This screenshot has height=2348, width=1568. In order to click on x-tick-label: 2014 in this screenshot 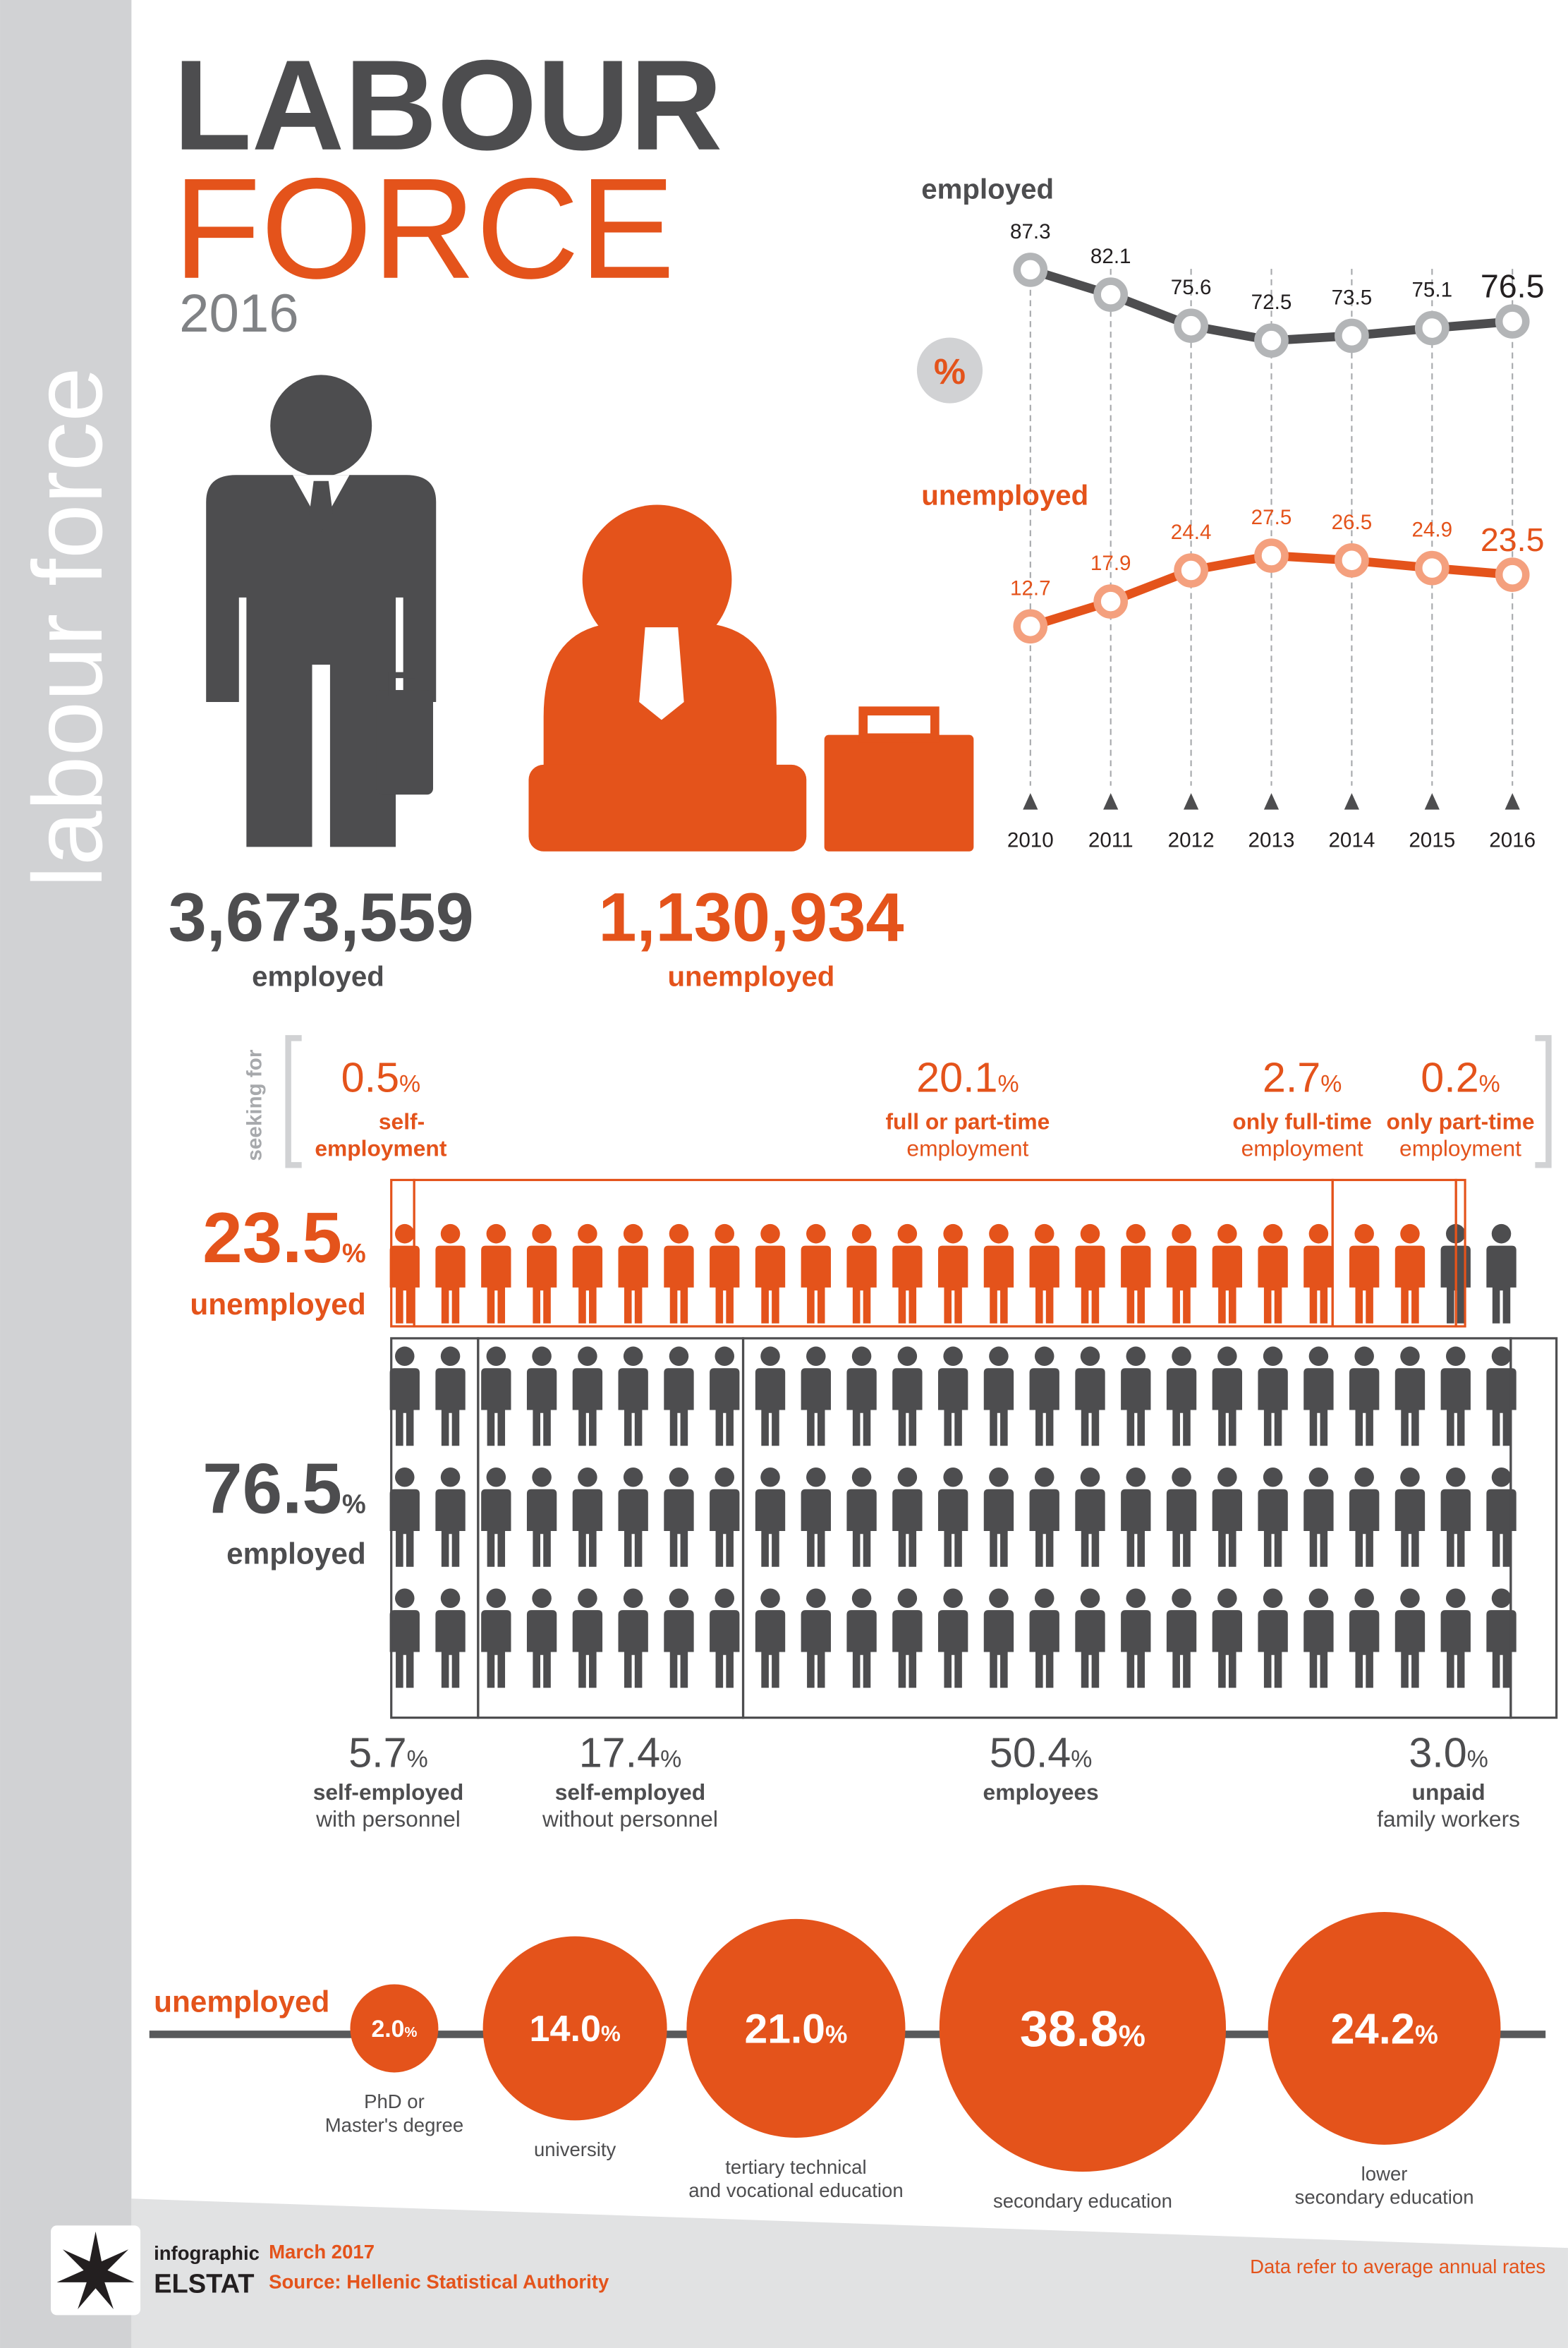, I will do `click(1351, 840)`.